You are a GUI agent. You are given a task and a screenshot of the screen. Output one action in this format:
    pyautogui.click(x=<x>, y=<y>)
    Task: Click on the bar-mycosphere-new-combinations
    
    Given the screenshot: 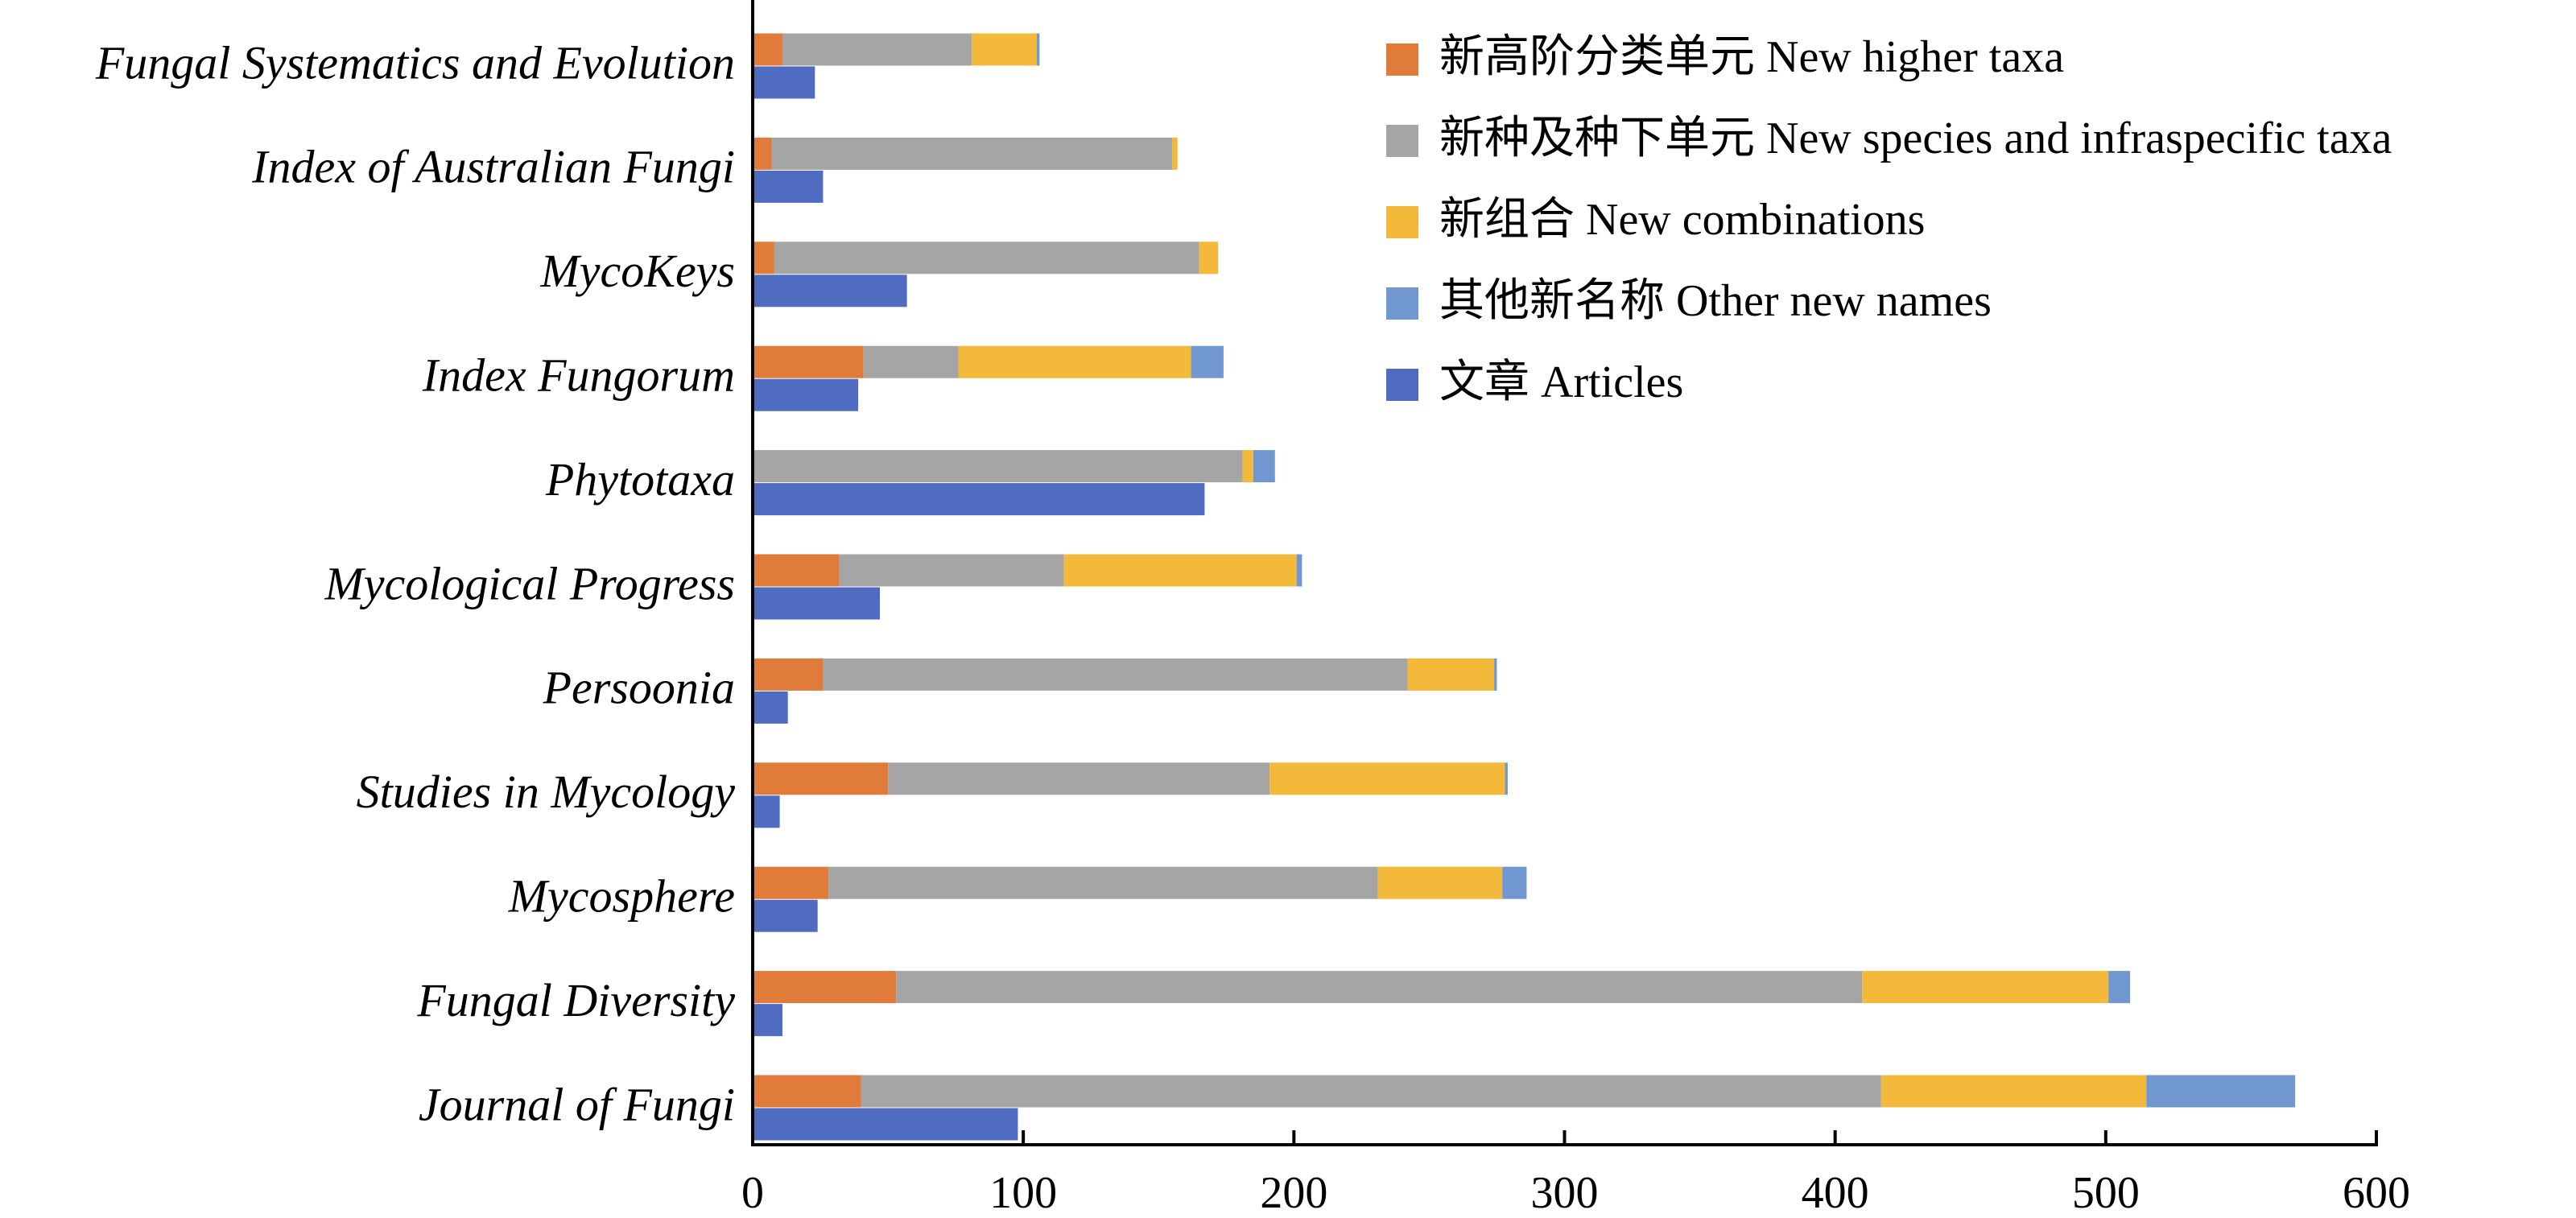 What is the action you would take?
    pyautogui.click(x=1440, y=882)
    